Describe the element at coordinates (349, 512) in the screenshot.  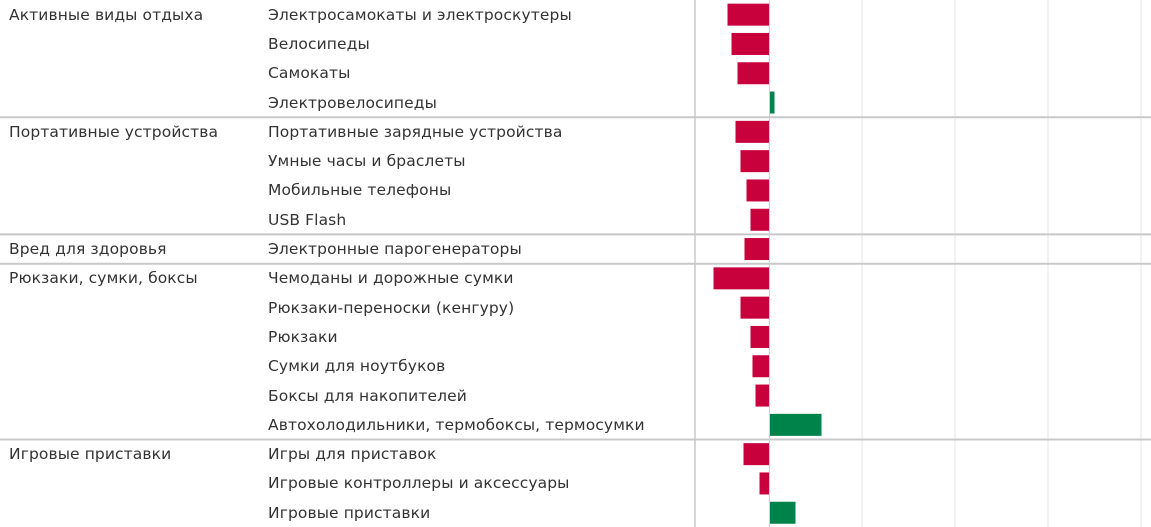
I see `category-label: Игровые приставки` at that location.